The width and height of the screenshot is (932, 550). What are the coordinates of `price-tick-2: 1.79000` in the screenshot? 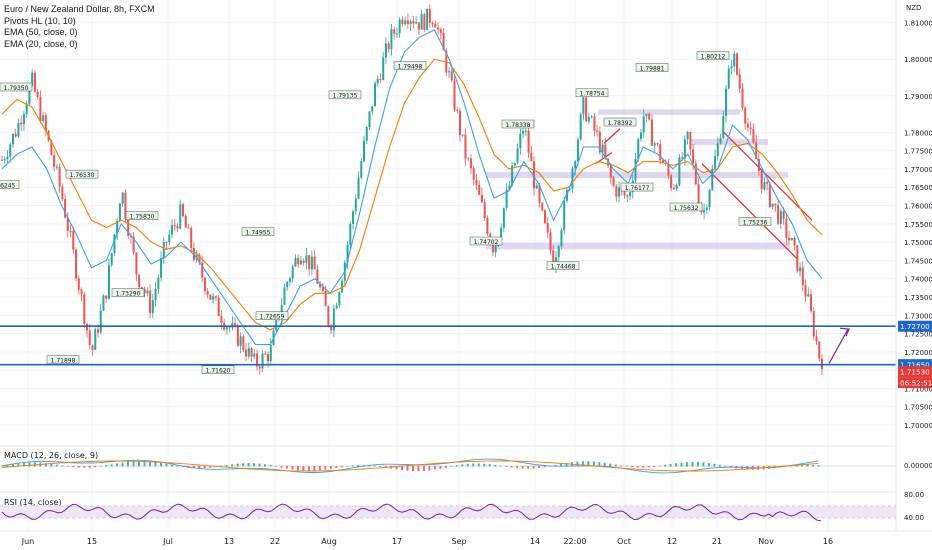 It's located at (918, 97).